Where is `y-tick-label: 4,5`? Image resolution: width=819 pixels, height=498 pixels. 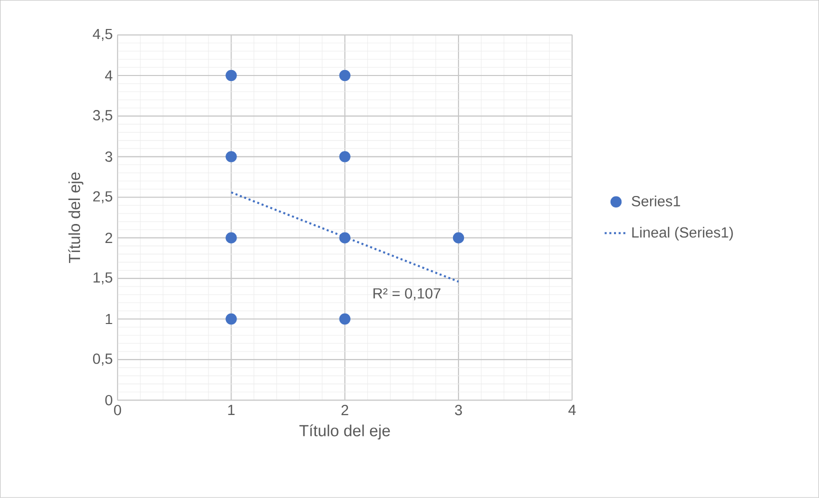
y-tick-label: 4,5 is located at coordinates (102, 35).